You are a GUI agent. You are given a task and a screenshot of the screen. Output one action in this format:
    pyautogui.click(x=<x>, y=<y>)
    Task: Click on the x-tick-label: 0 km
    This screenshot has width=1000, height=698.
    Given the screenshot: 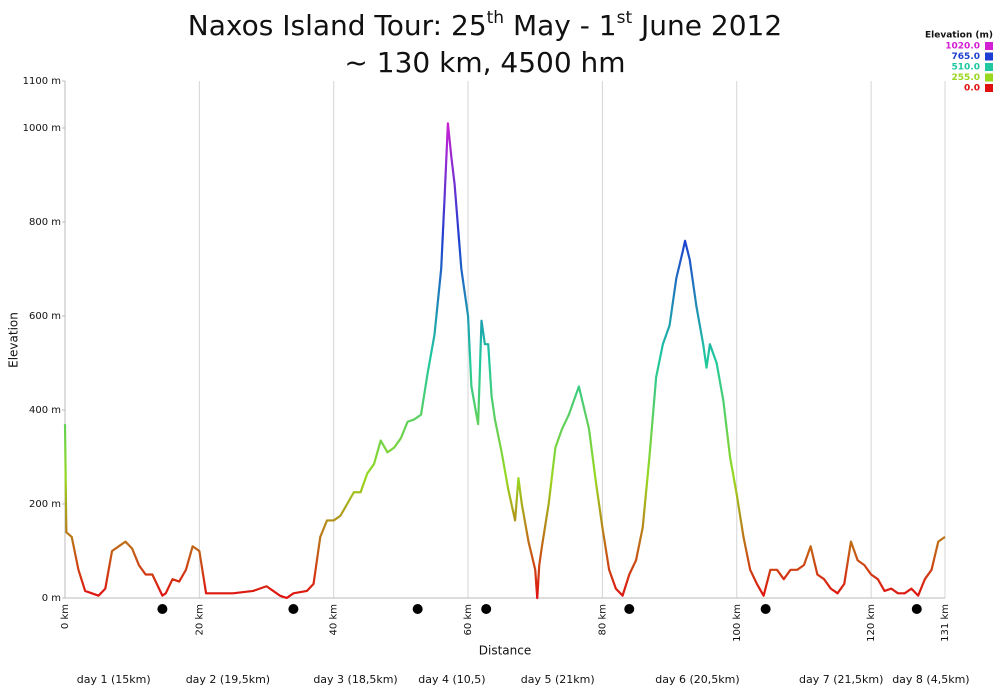 What is the action you would take?
    pyautogui.click(x=65, y=616)
    